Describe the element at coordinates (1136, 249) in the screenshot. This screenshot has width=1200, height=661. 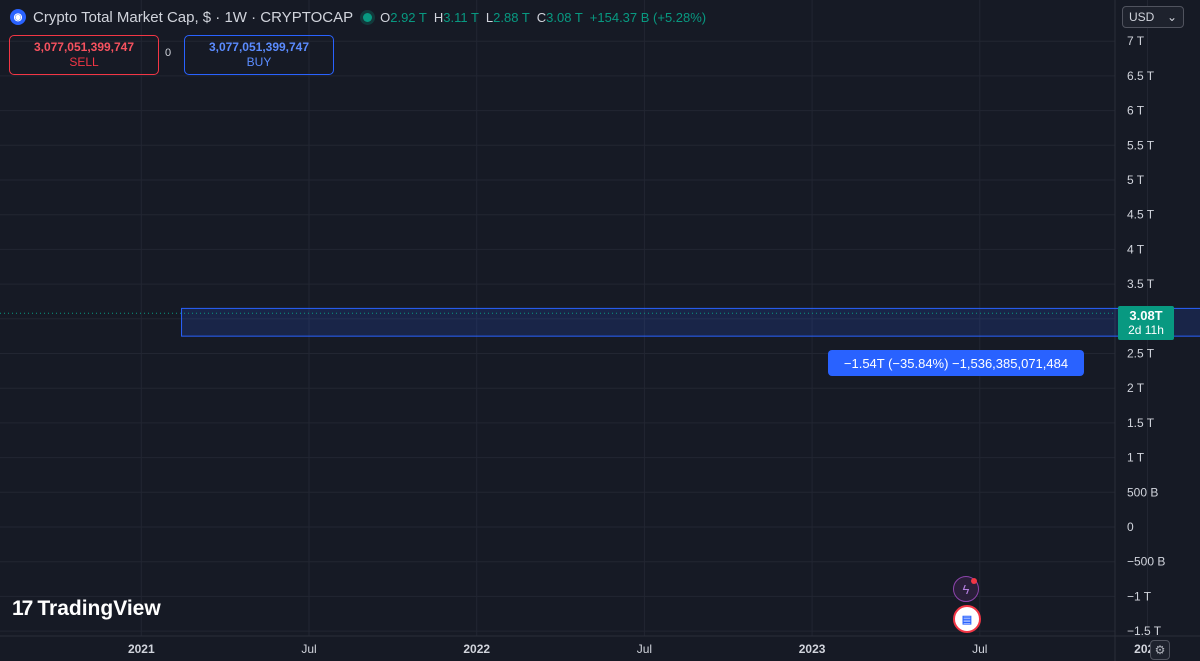
I see `price-tick-label: 4 T` at that location.